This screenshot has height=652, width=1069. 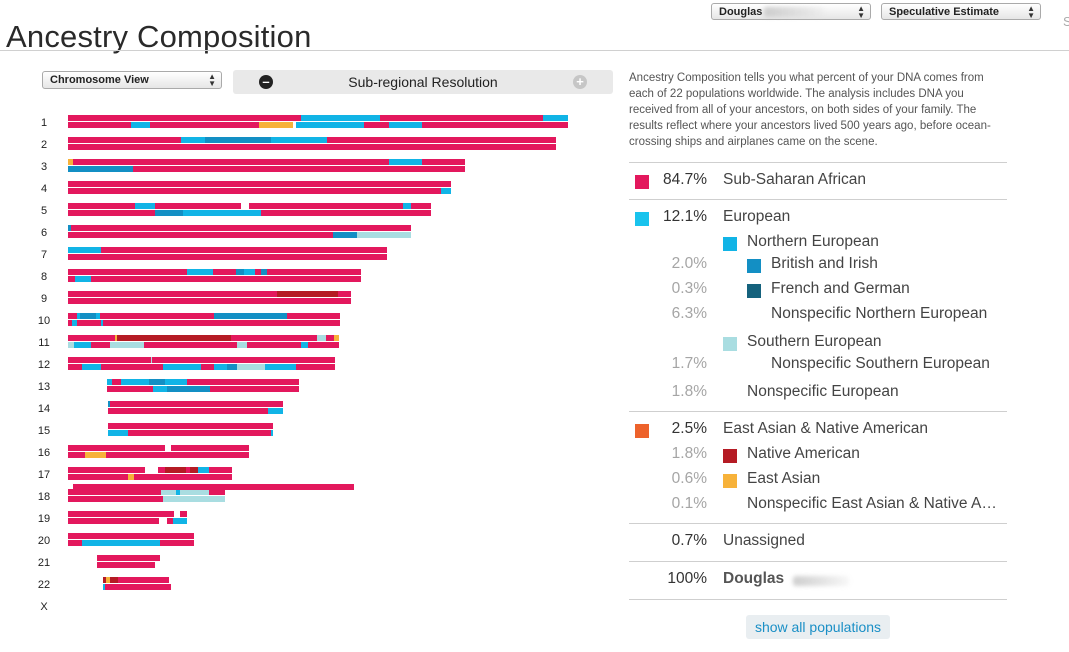 I want to click on increase-resolution-icon: +, so click(x=580, y=82).